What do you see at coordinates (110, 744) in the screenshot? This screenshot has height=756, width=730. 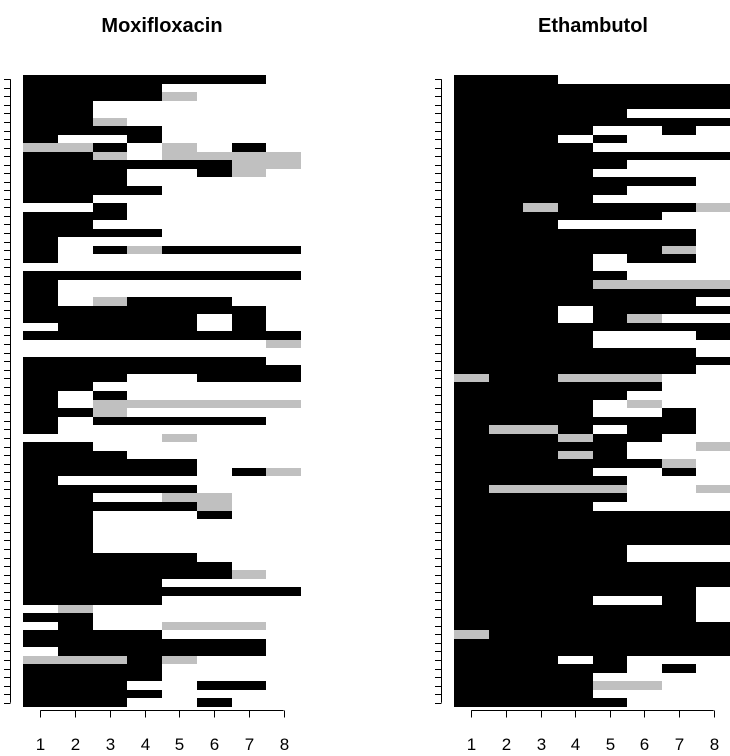 I see `x-tick-label: 3` at bounding box center [110, 744].